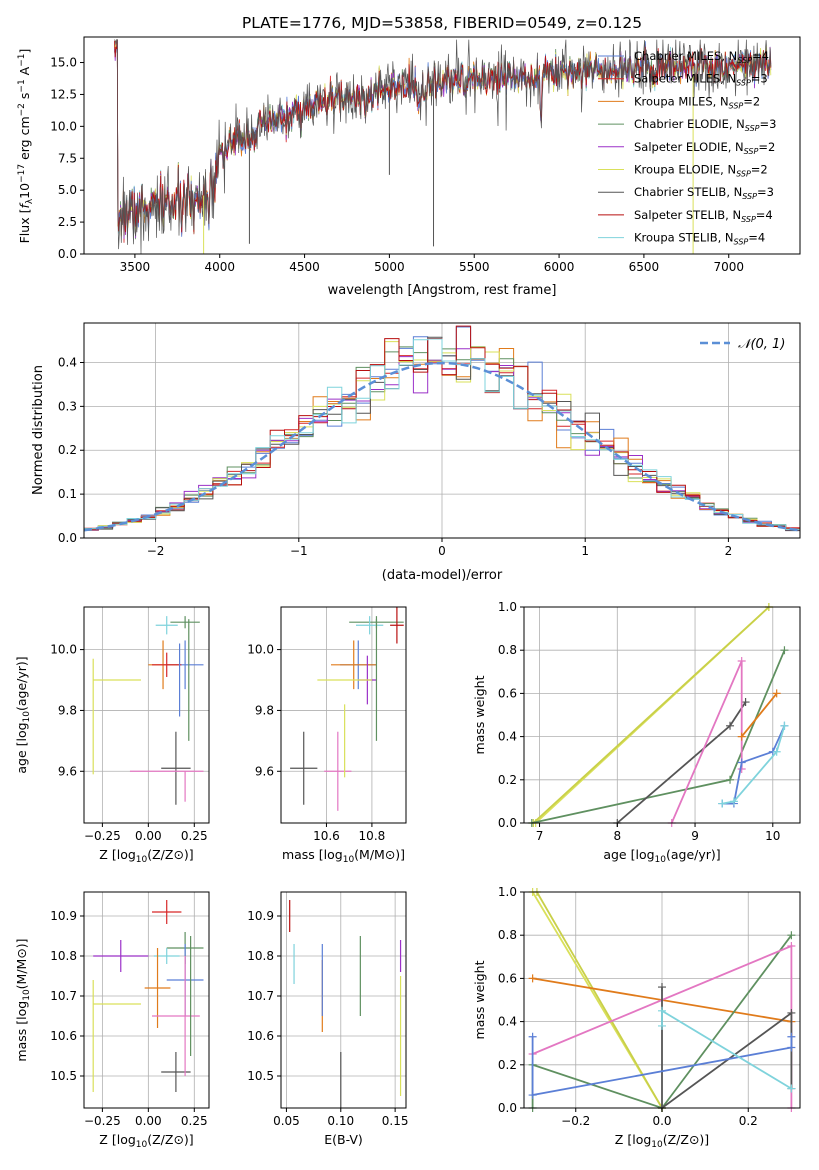 This screenshot has width=819, height=1170. I want to click on spectrum-x-tick-label: 6000, so click(559, 267).